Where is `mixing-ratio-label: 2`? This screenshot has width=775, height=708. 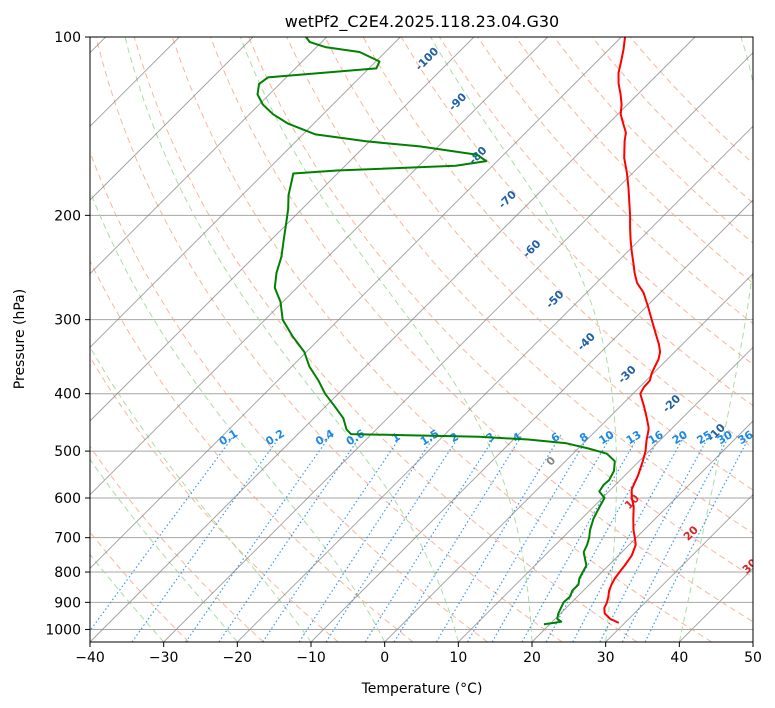 mixing-ratio-label: 2 is located at coordinates (454, 437).